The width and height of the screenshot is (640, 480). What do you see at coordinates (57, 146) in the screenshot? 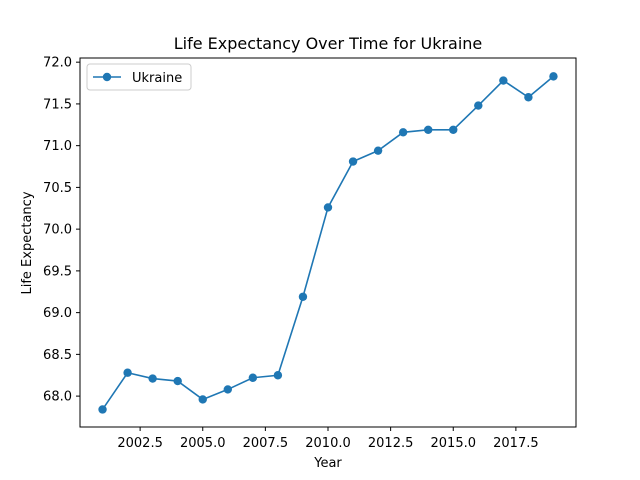
I see `y-tick-label: 71.0` at bounding box center [57, 146].